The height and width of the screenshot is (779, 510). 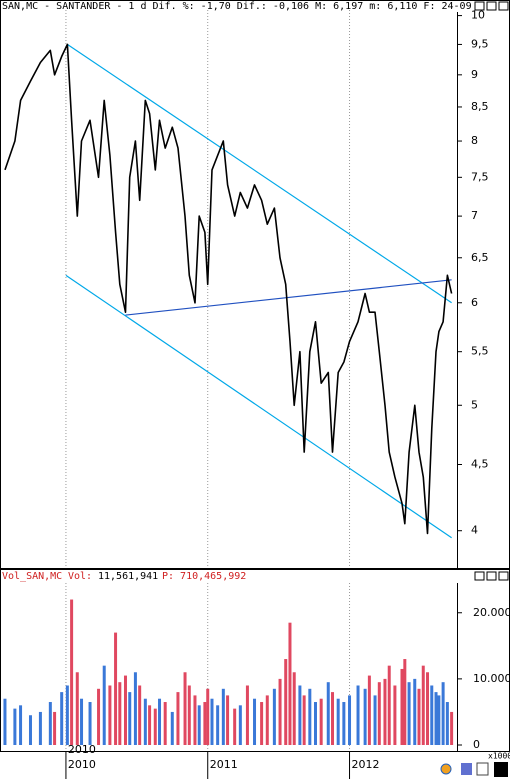 I want to click on volume-title: Vol_SAN,MC, so click(x=32, y=576).